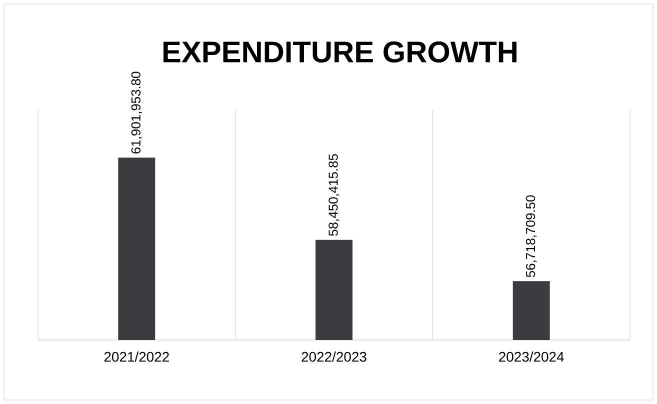  Describe the element at coordinates (531, 357) in the screenshot. I see `x-tick-label: 2023/2024` at that location.